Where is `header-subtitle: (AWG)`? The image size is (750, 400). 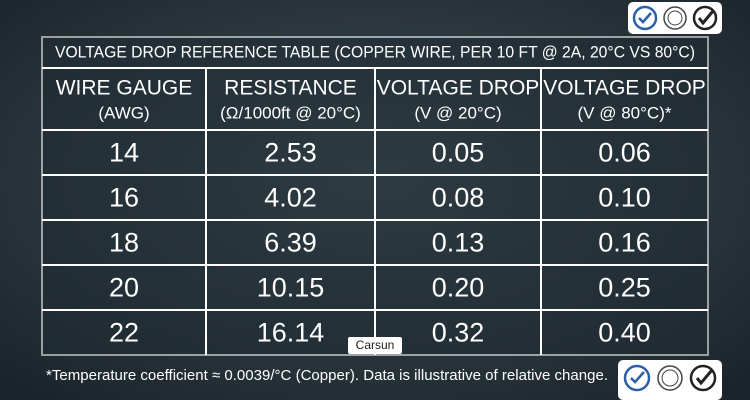 header-subtitle: (AWG) is located at coordinates (123, 112).